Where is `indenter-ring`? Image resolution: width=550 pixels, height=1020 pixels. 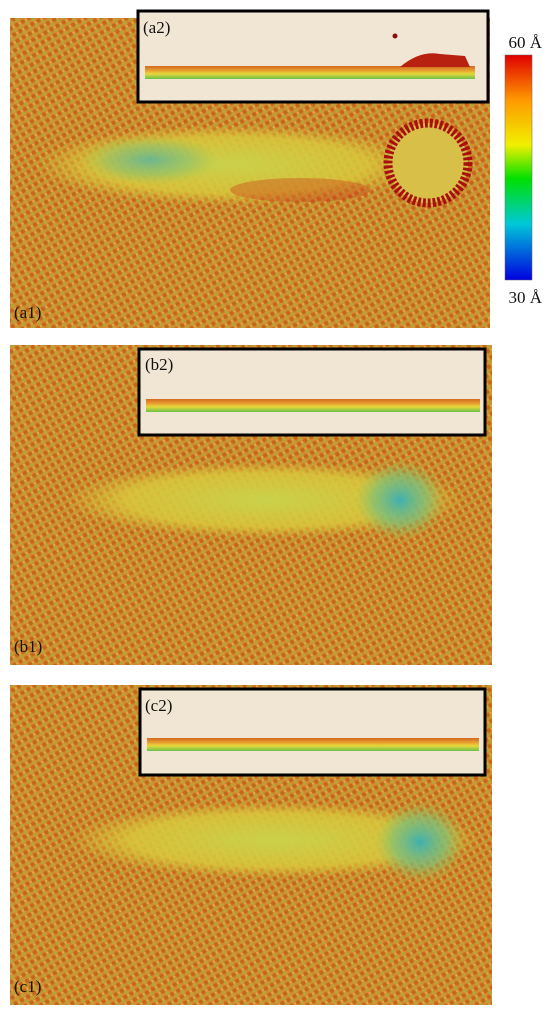
indenter-ring is located at coordinates (428, 163).